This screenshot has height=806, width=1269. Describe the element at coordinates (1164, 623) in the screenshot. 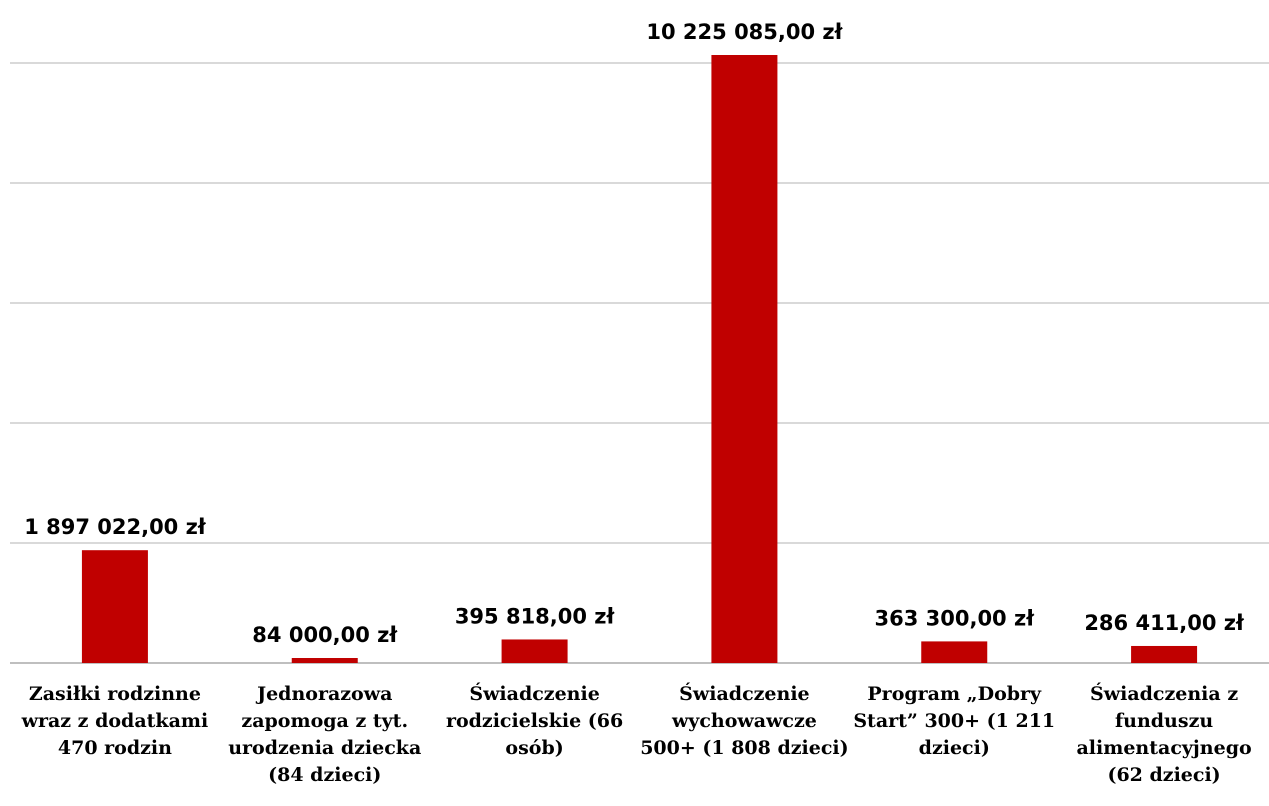

I see `data-label: 286 411,00 zł` at that location.